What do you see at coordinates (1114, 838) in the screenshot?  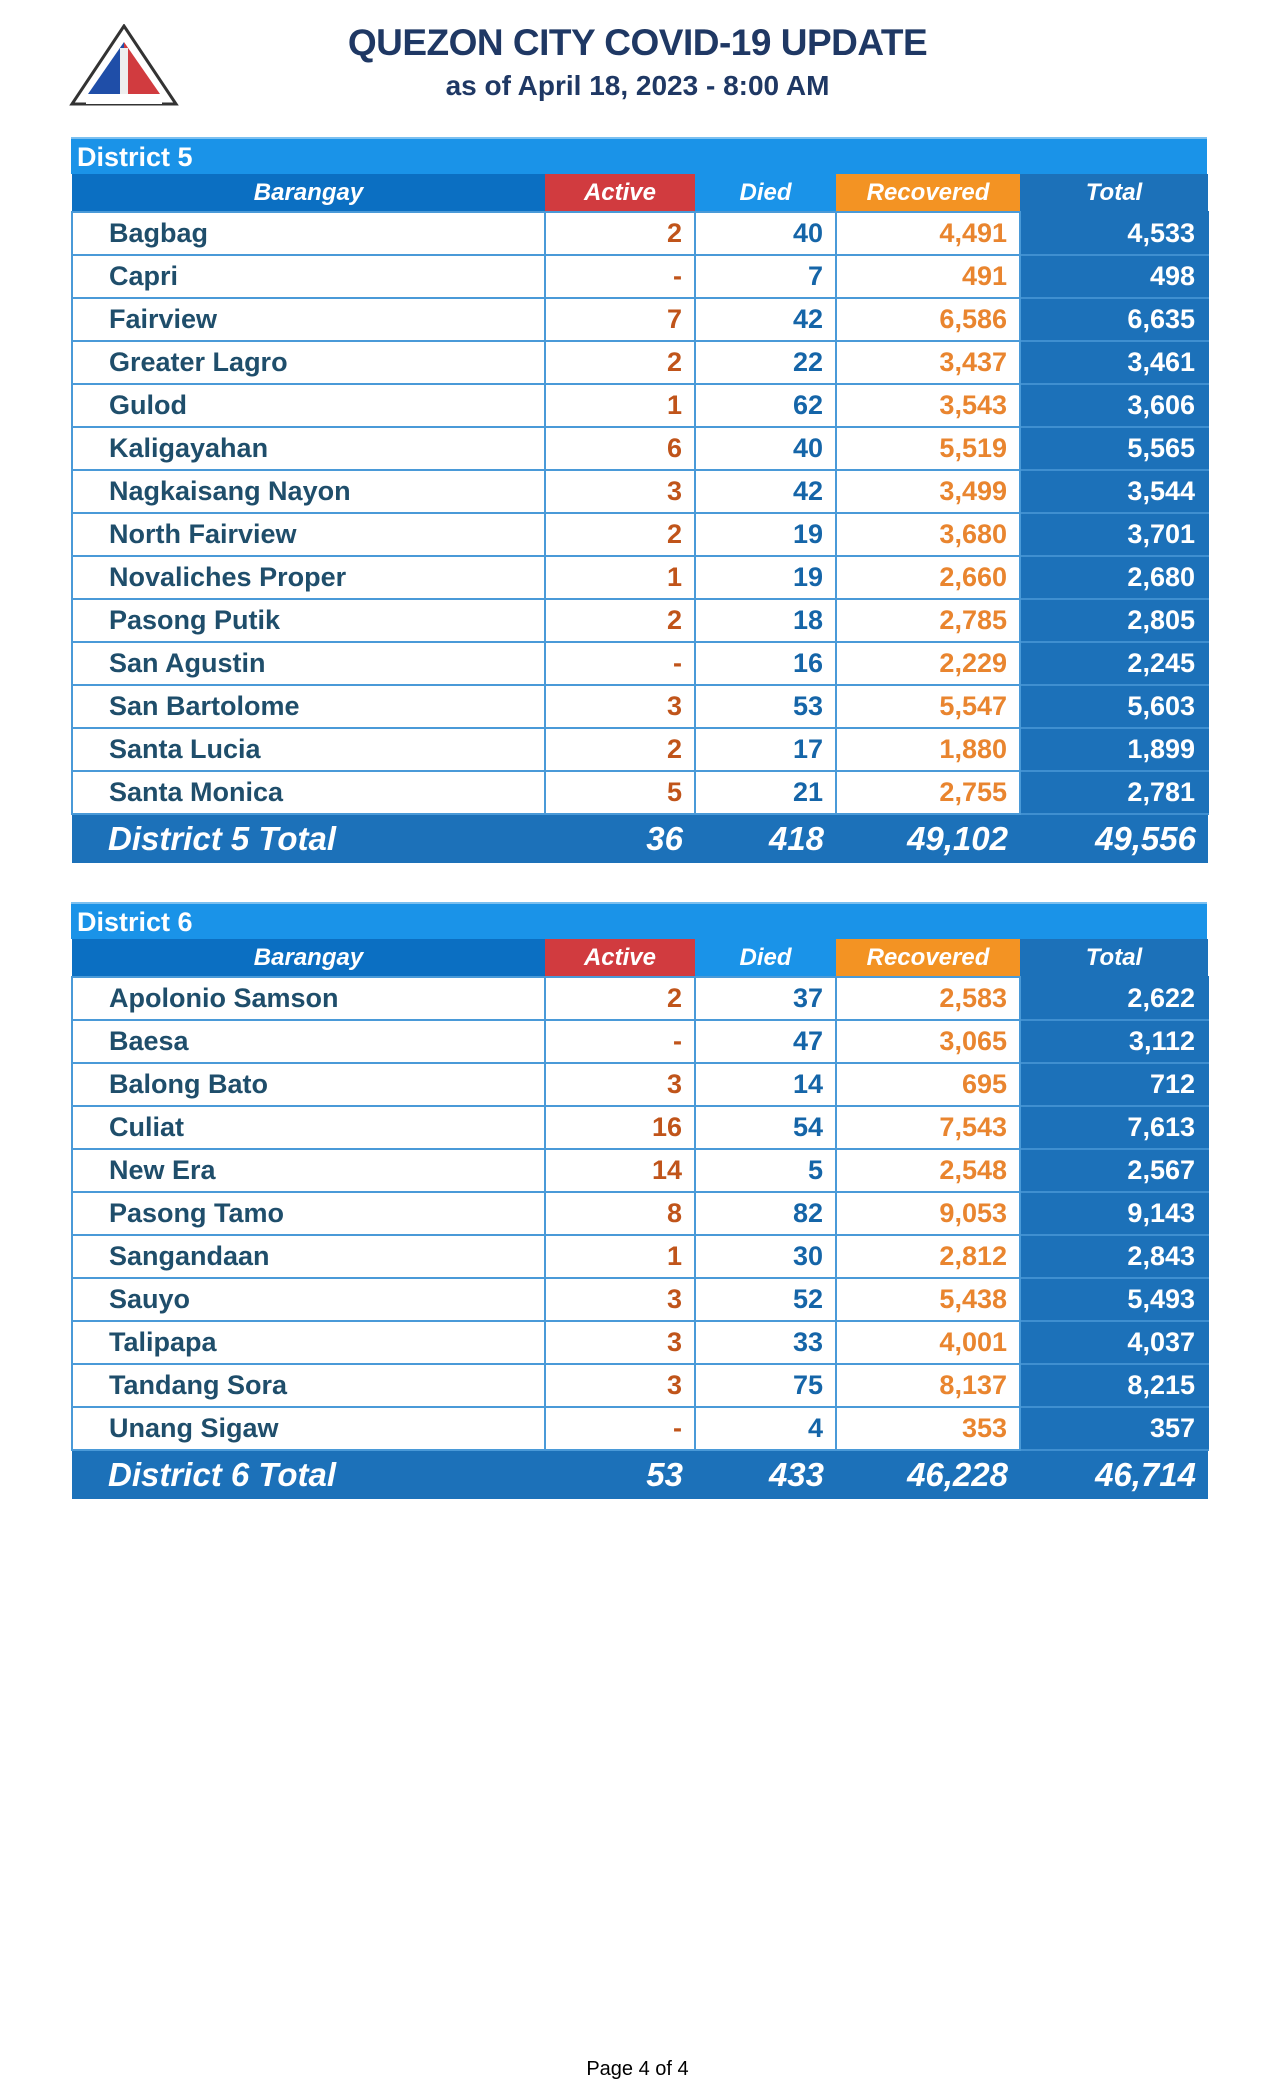 I see `total-total: 49,556` at bounding box center [1114, 838].